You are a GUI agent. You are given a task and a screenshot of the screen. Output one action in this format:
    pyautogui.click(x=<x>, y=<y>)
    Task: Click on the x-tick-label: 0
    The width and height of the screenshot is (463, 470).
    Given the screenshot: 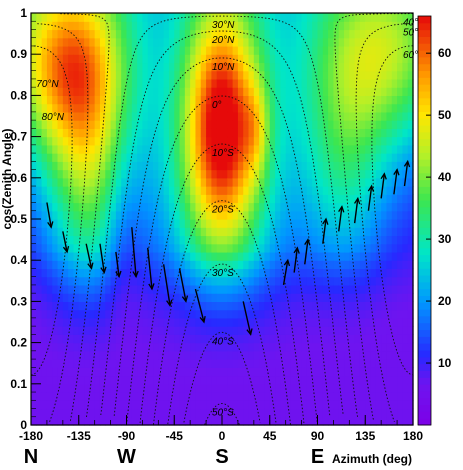 What is the action you would take?
    pyautogui.click(x=222, y=436)
    